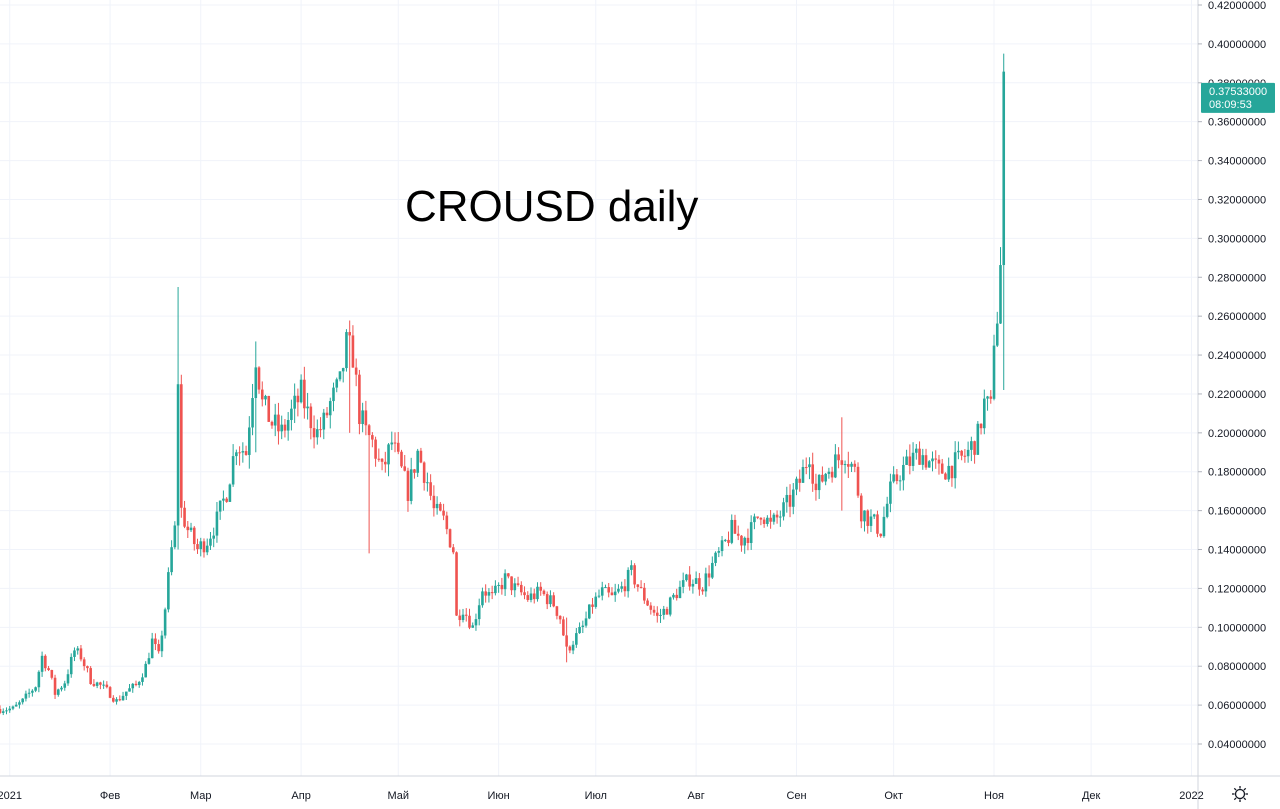 The width and height of the screenshot is (1280, 809). What do you see at coordinates (1237, 706) in the screenshot?
I see `price-tick-label: 0.06000000` at bounding box center [1237, 706].